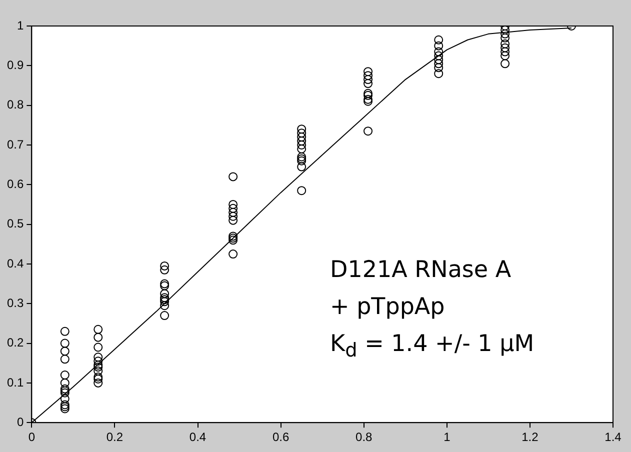 Image resolution: width=631 pixels, height=452 pixels. What do you see at coordinates (15, 183) in the screenshot?
I see `y-tick-label: 0.6` at bounding box center [15, 183].